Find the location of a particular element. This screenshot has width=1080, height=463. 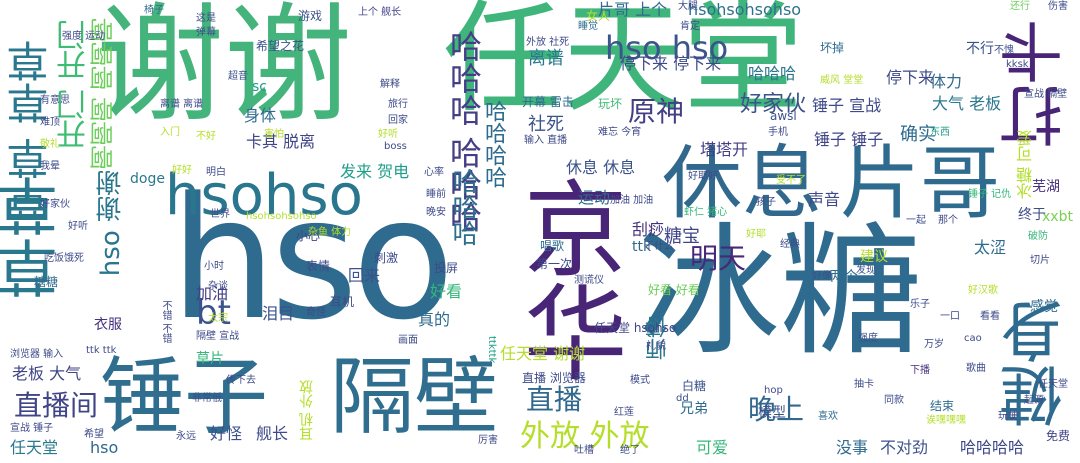

word-hso: hso is located at coordinates (312, 259).